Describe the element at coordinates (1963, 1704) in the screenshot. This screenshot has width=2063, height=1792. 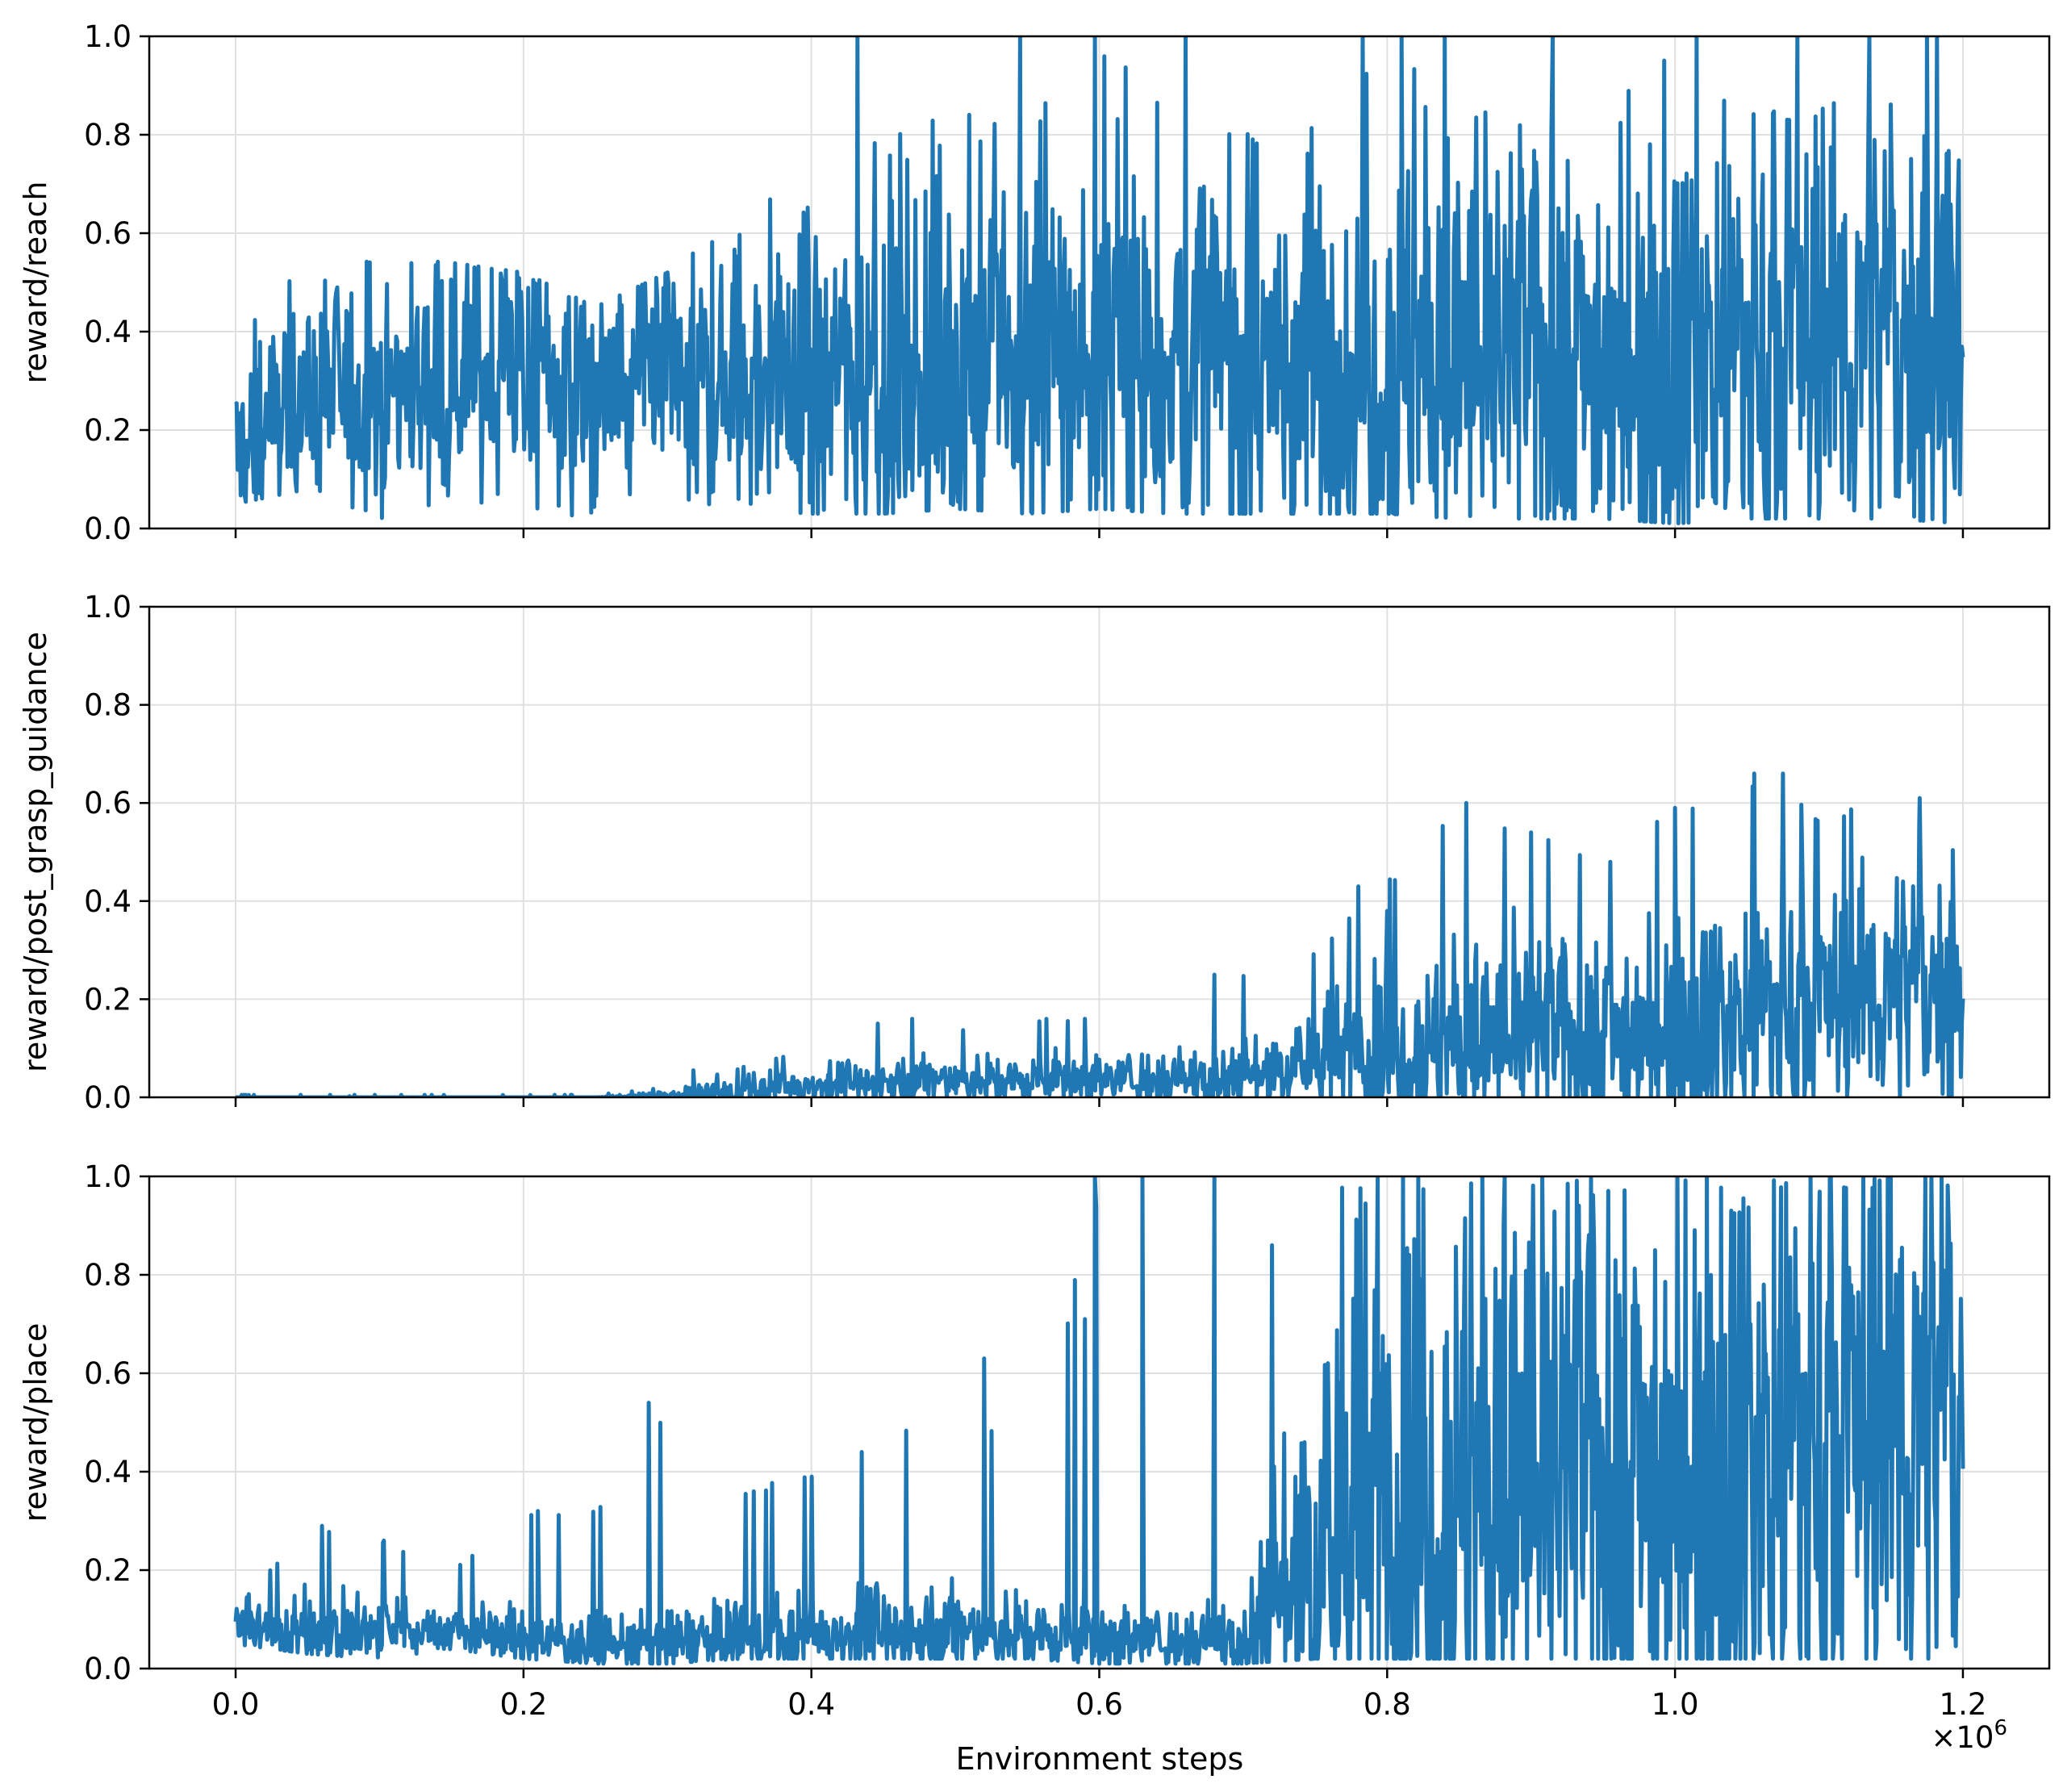
I see `x-tick-label: 1.2` at that location.